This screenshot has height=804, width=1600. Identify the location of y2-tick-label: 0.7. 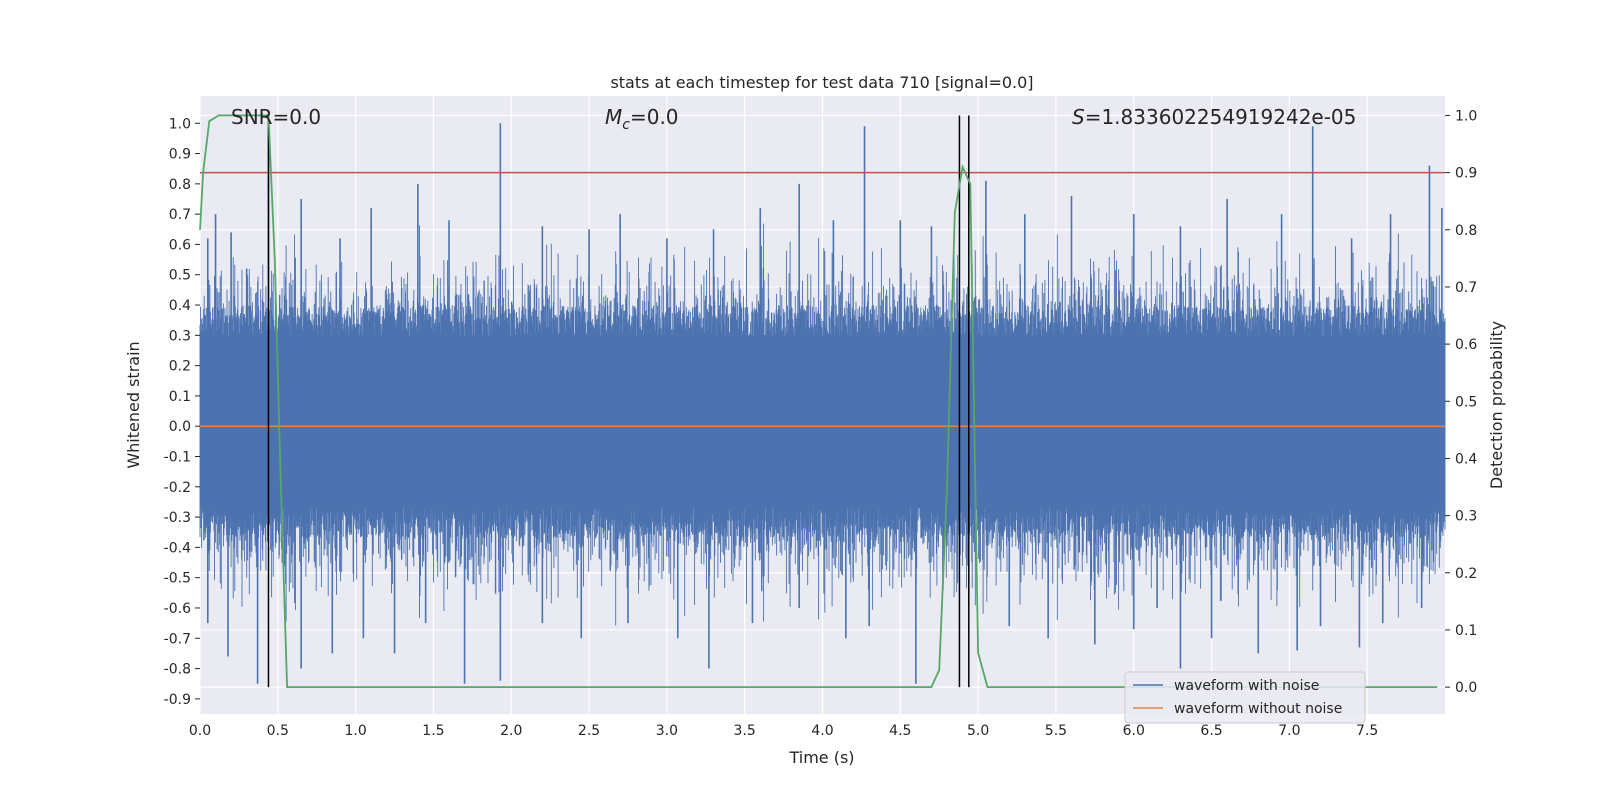
(1466, 288).